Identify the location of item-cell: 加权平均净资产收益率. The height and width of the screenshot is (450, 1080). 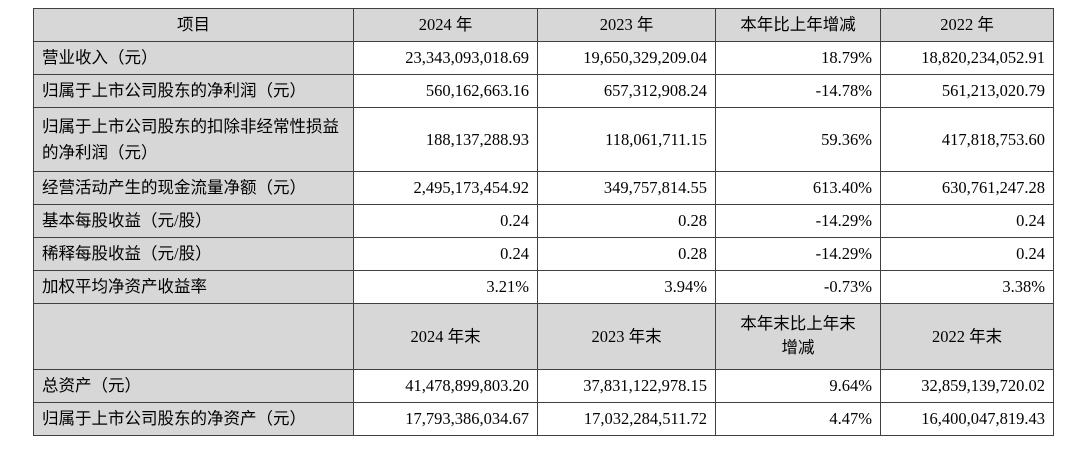
(193, 287).